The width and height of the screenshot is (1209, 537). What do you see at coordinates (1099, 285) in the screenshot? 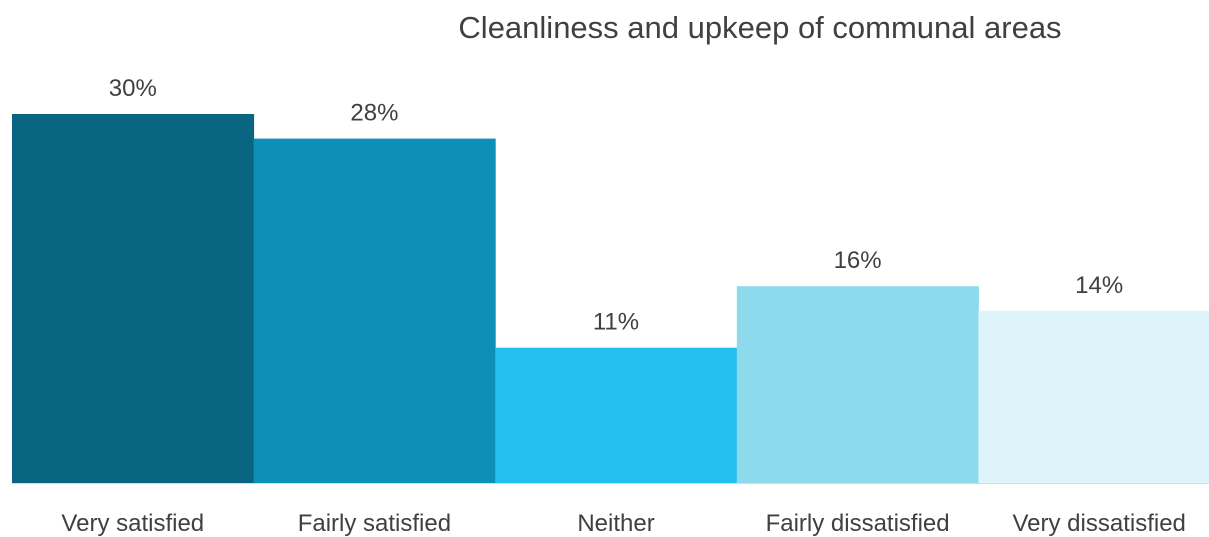
I see `data-label: 14%` at bounding box center [1099, 285].